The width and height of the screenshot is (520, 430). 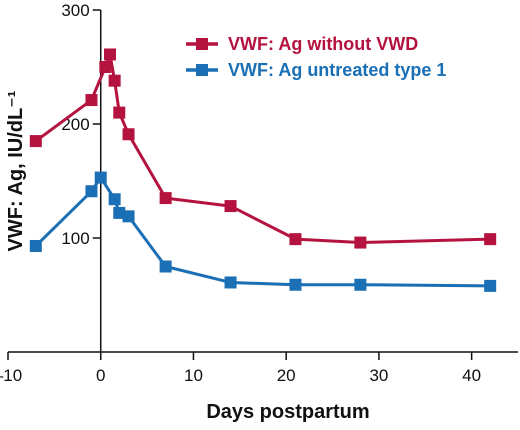 I want to click on x-axis-ticks: –10 0 10 20 30 40, so click(x=240, y=368).